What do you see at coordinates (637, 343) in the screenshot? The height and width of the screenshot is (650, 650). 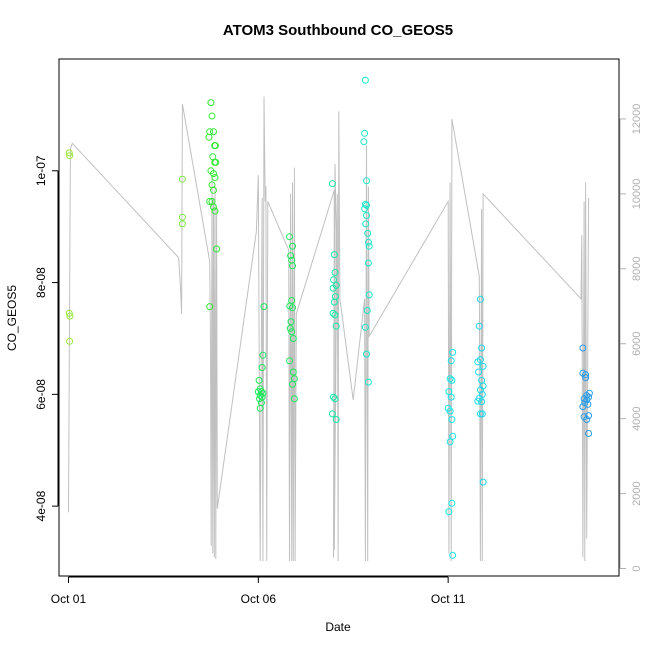 I see `y2-tick-label: 6000` at bounding box center [637, 343].